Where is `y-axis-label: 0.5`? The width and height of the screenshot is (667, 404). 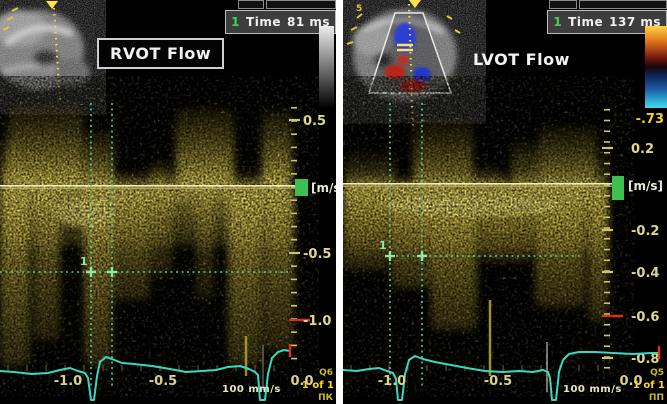
y-axis-label: 0.5 is located at coordinates (314, 121).